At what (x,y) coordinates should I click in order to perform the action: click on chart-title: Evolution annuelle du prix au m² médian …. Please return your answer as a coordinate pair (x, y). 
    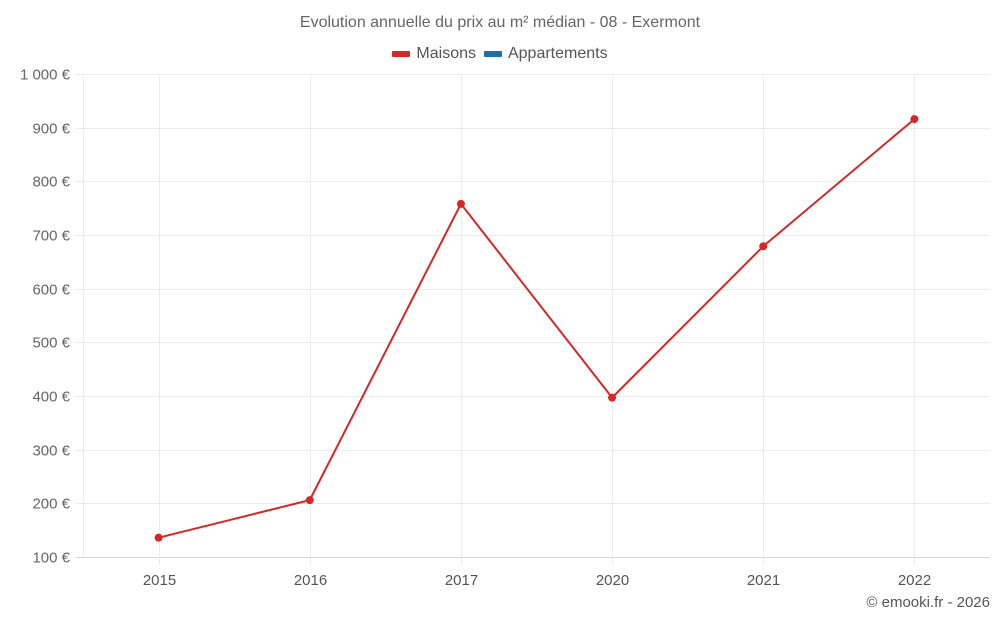
    Looking at the image, I should click on (500, 22).